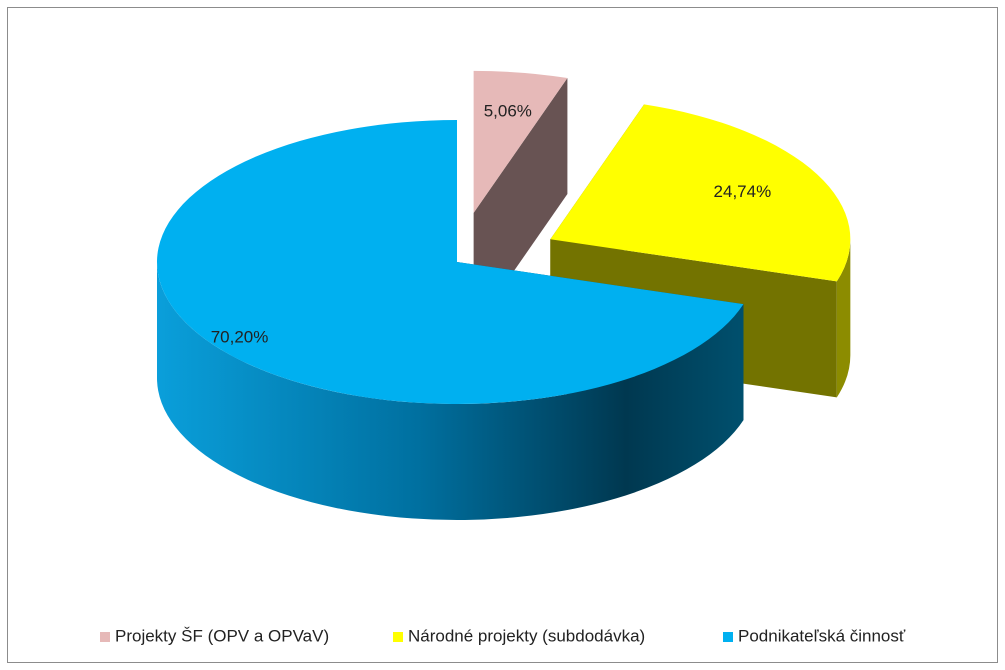 This screenshot has height=670, width=1005. I want to click on data-label: 24,74%, so click(743, 191).